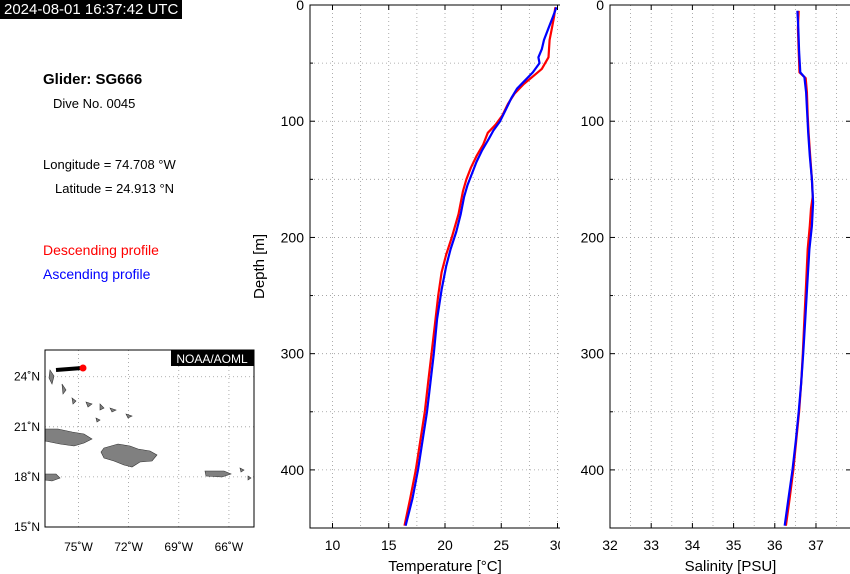 The image size is (850, 574). I want to click on map-lon-label: 66˚W, so click(229, 547).